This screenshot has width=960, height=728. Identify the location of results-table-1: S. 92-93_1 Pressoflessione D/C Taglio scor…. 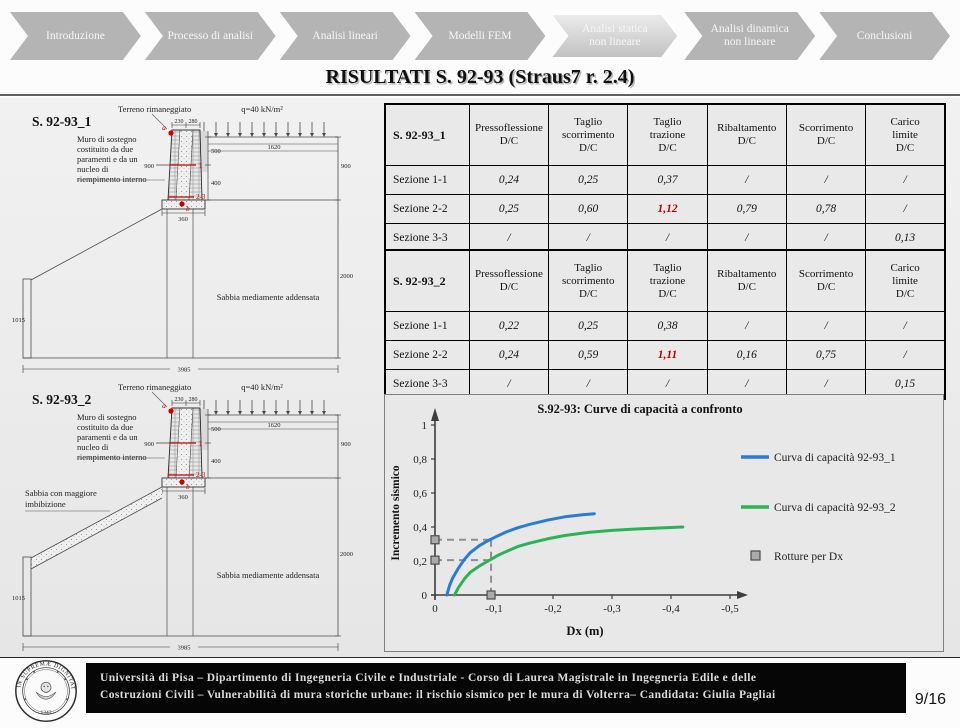
(665, 178).